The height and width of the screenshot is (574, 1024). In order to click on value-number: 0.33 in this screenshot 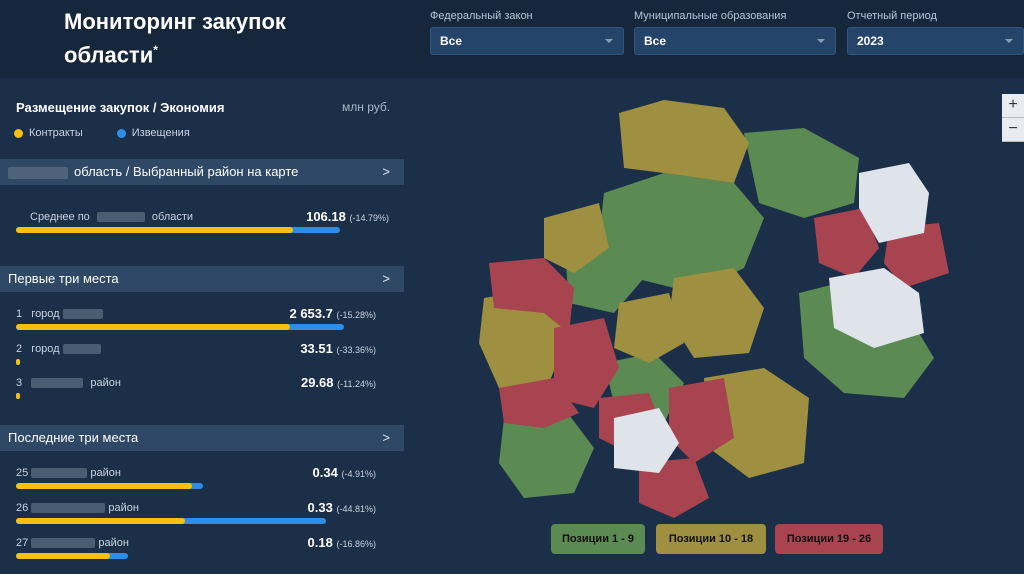, I will do `click(320, 507)`.